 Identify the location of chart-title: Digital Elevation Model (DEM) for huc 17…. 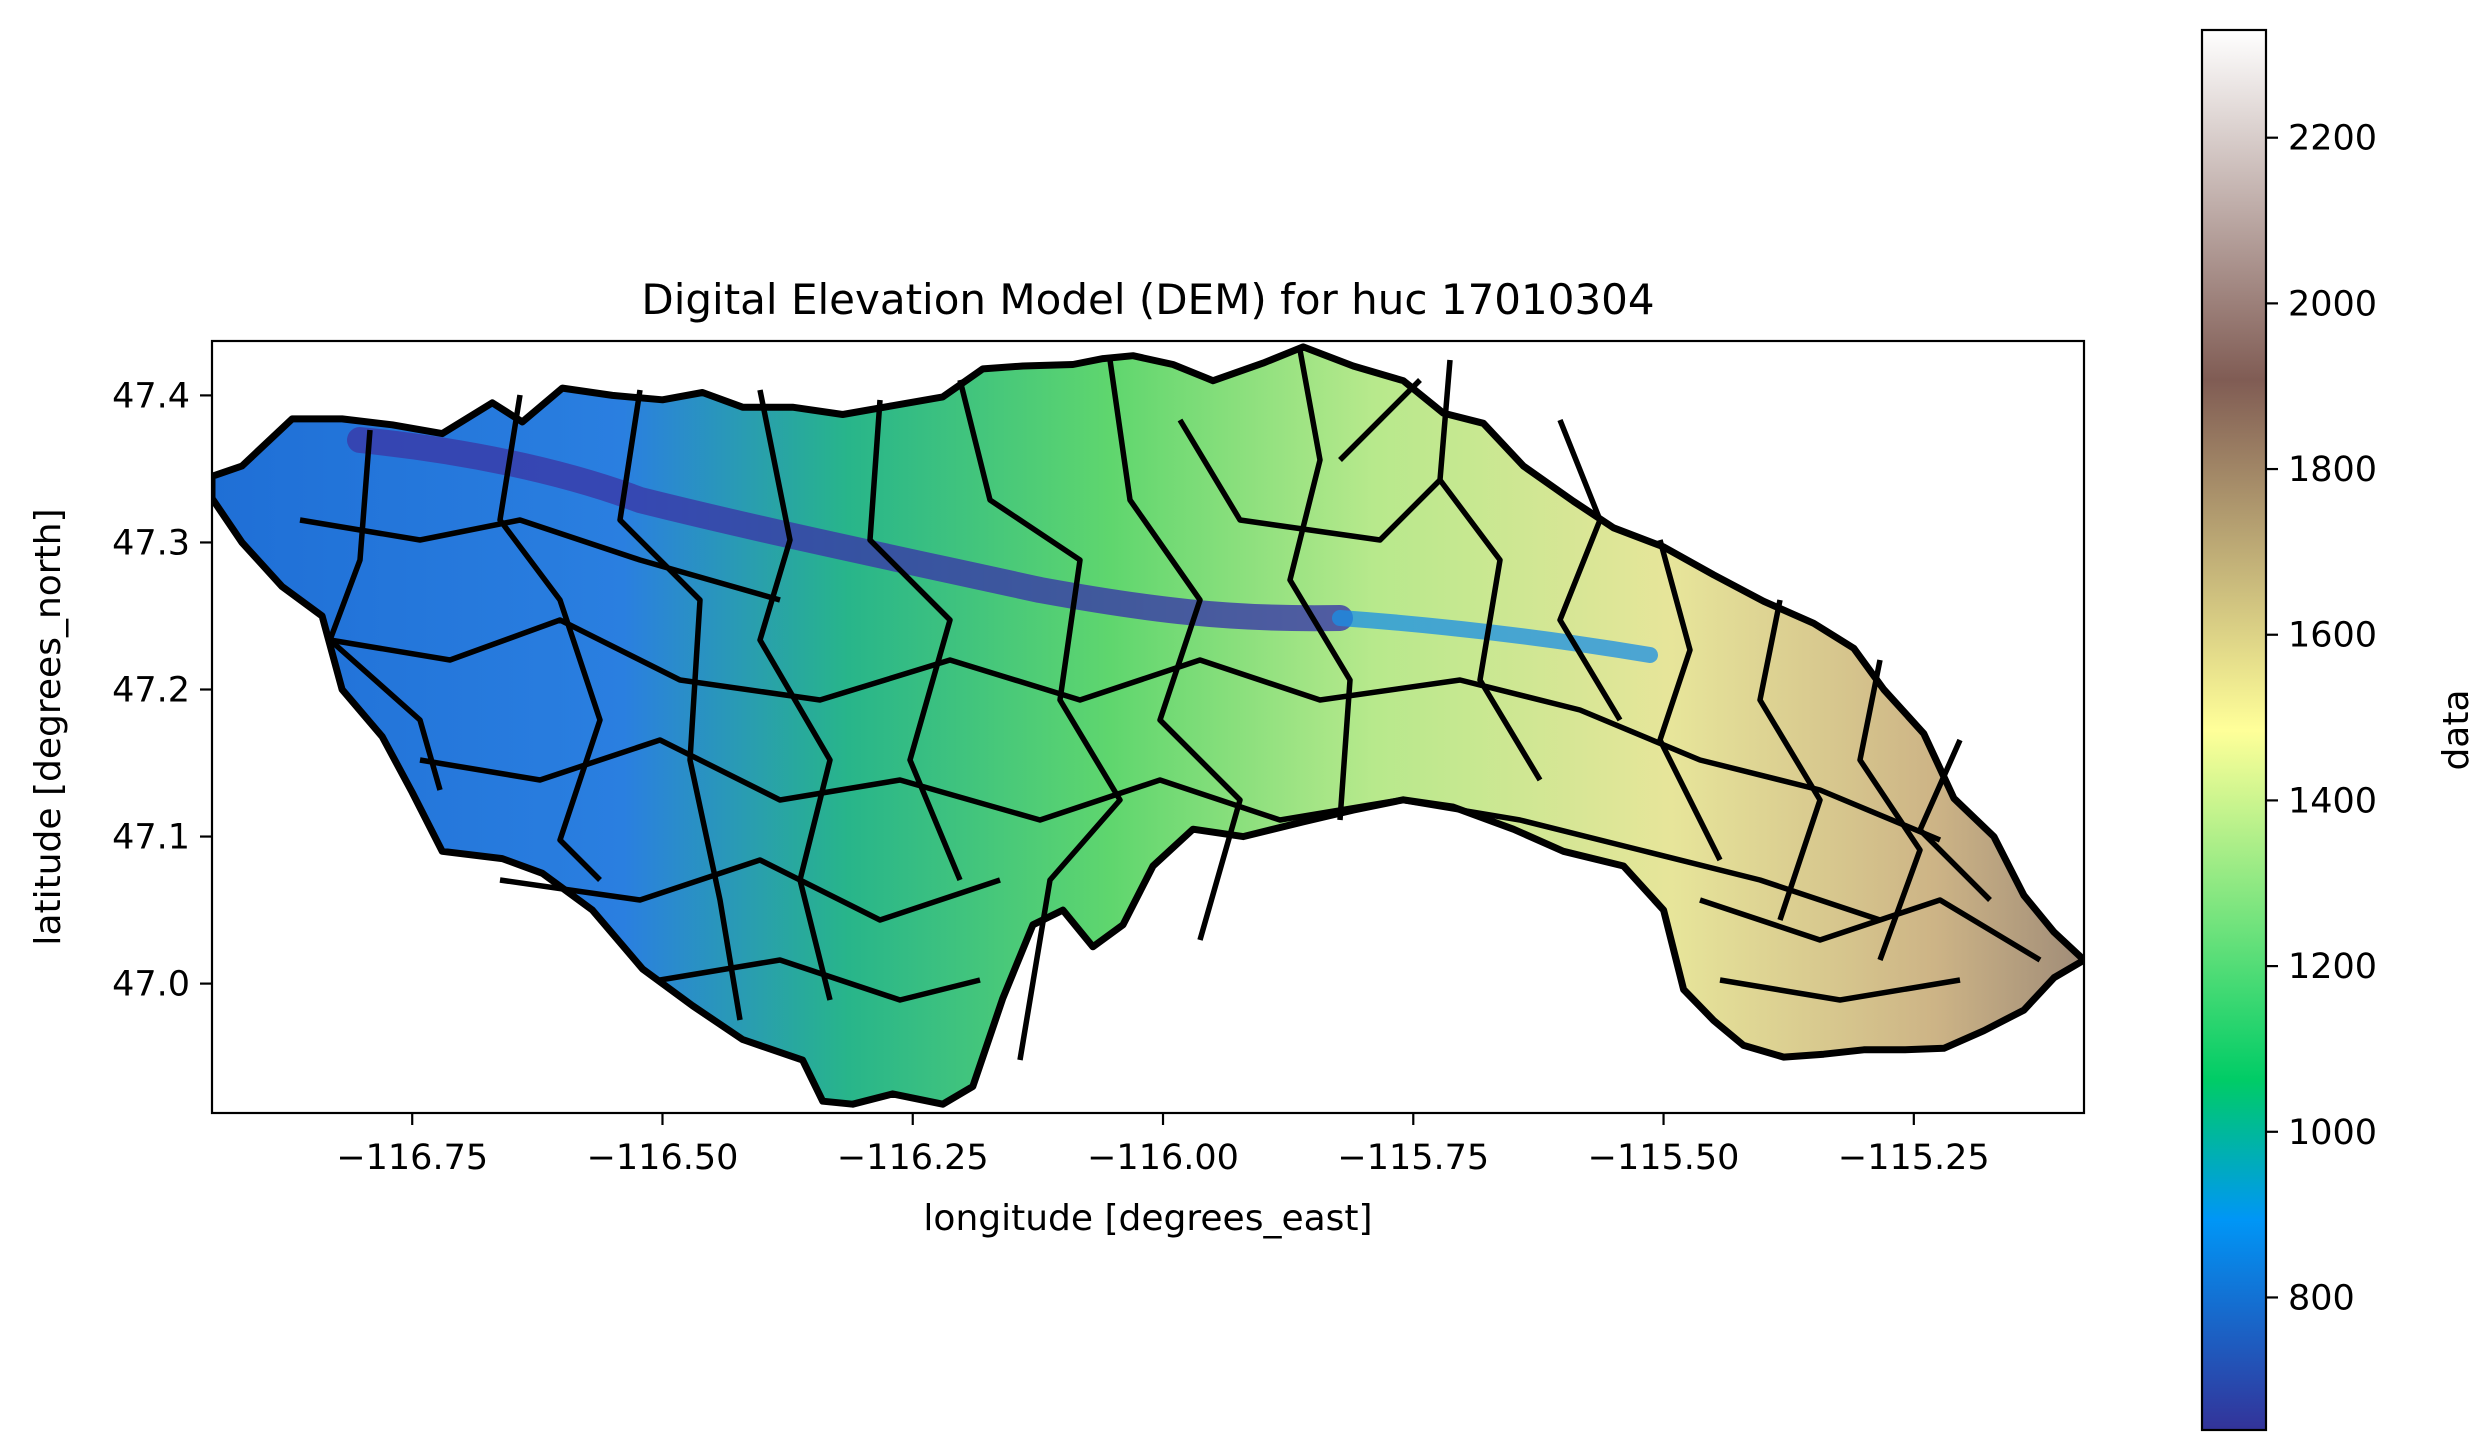
(1147, 299).